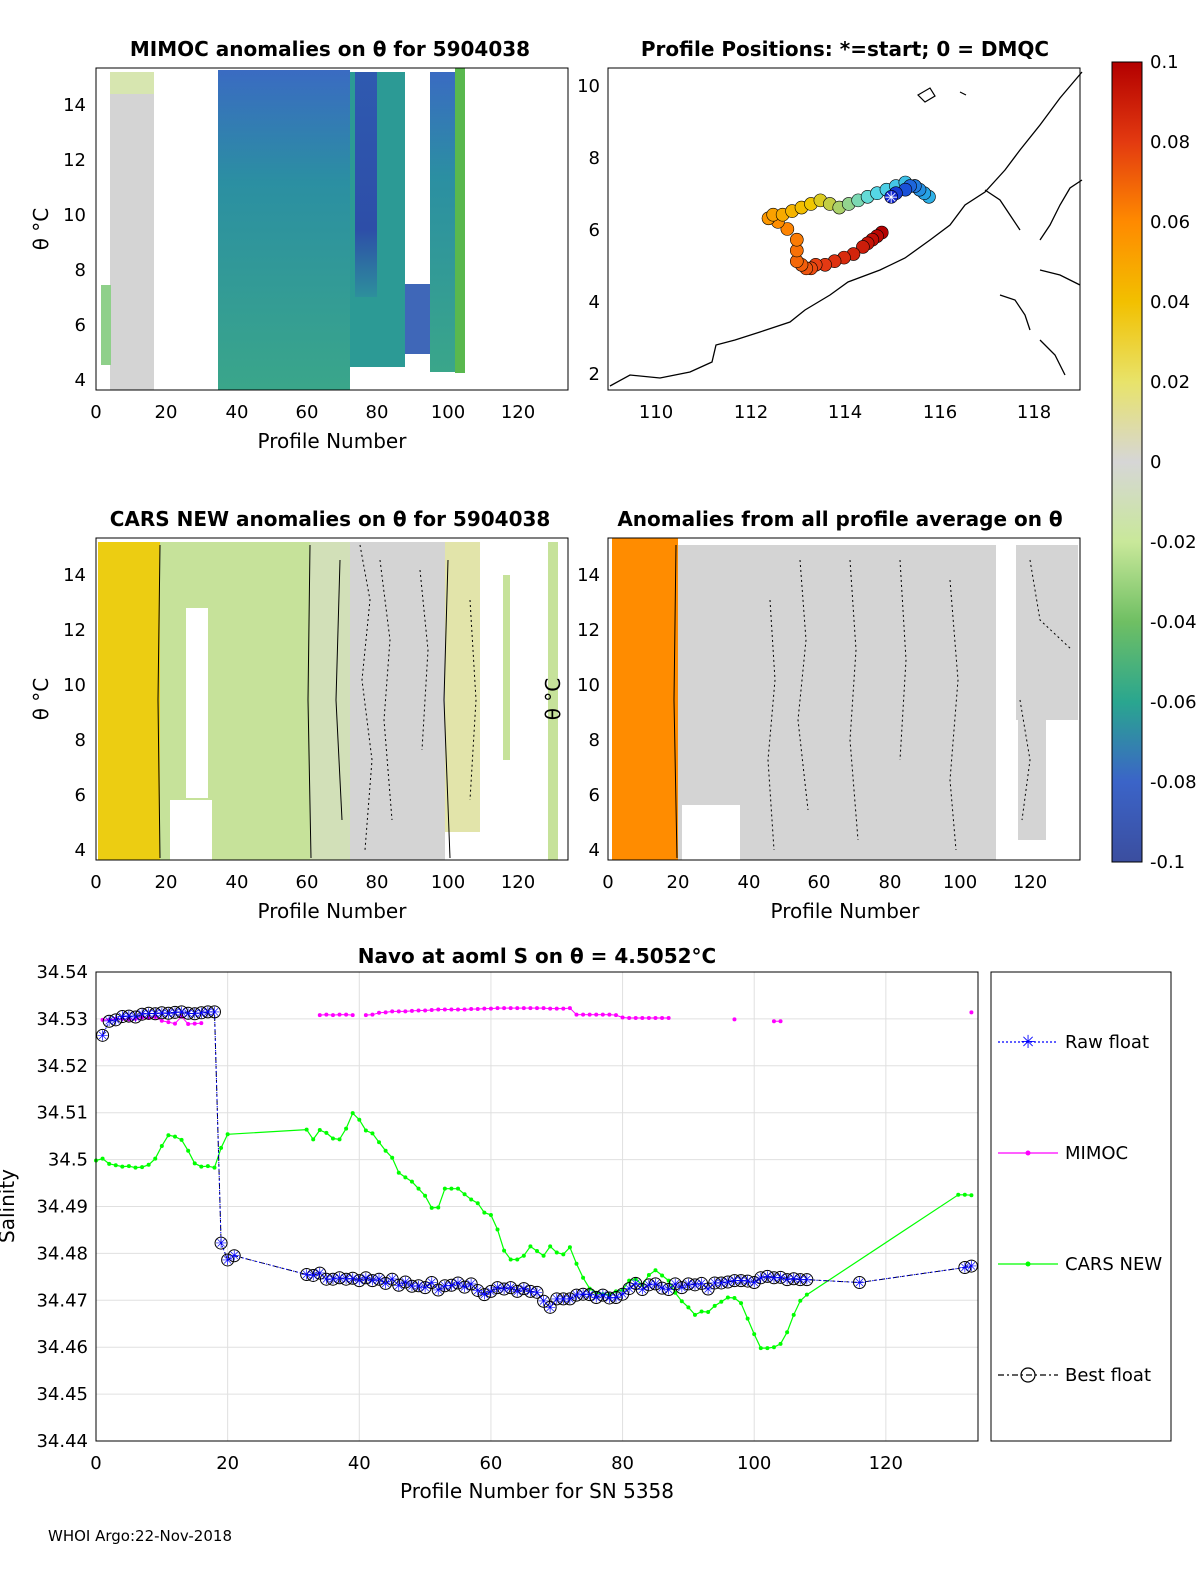 The width and height of the screenshot is (1200, 1575). I want to click on mimoc-field, so click(283, 229).